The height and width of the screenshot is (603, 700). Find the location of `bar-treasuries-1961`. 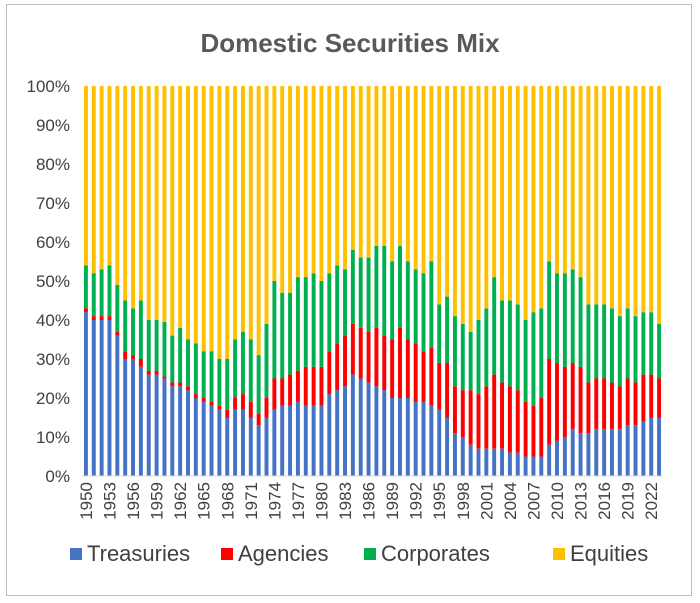

bar-treasuries-1961 is located at coordinates (172, 431).